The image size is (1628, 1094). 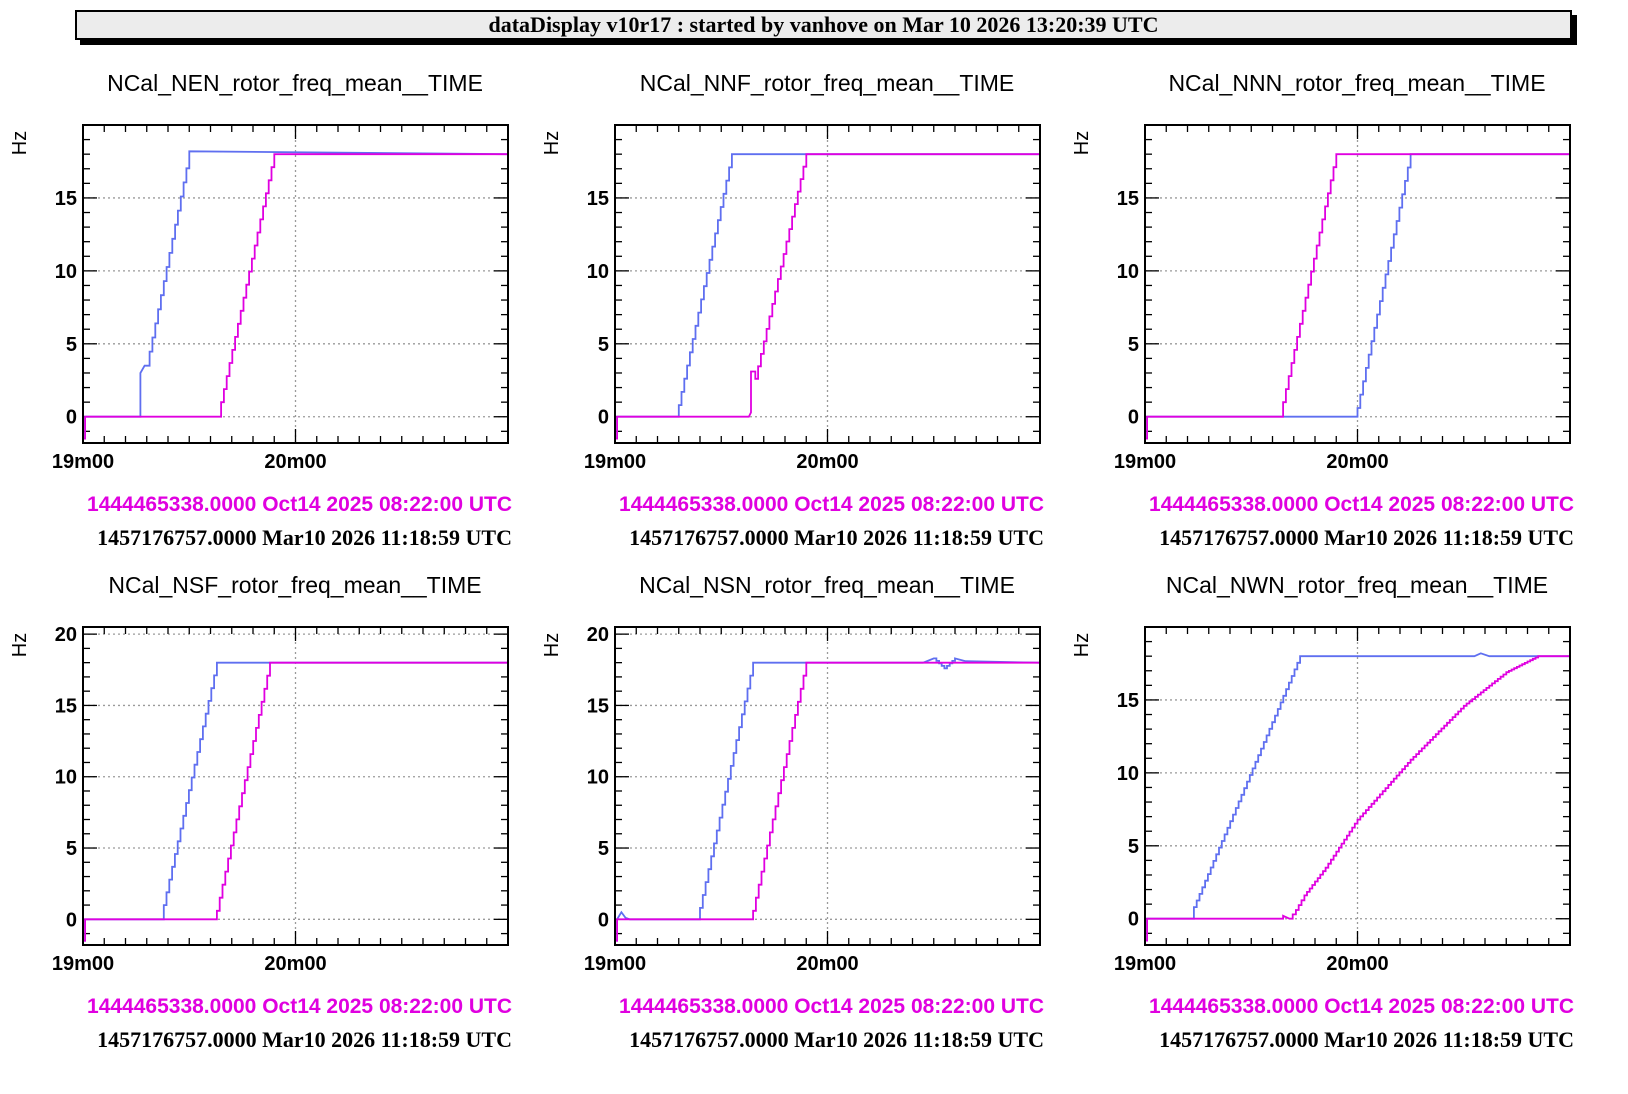 What do you see at coordinates (295, 585) in the screenshot?
I see `chart-title: NCal_NSF_rotor_freq_mean__TIME` at bounding box center [295, 585].